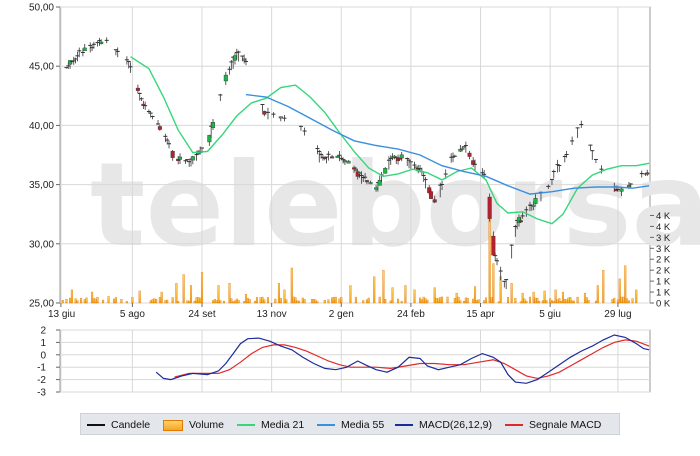  What do you see at coordinates (355, 361) in the screenshot?
I see `macd-panel` at bounding box center [355, 361].